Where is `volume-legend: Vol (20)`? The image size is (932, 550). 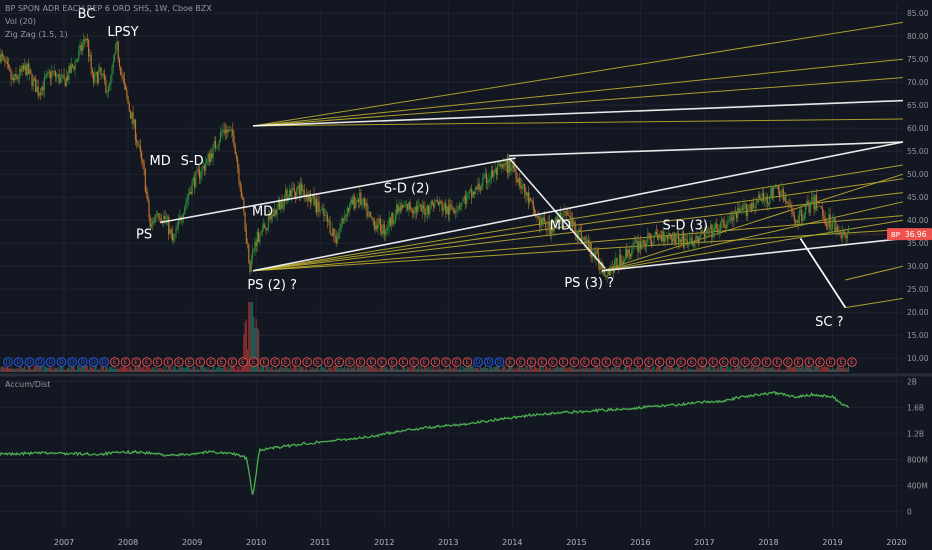 volume-legend: Vol (20) is located at coordinates (20, 21).